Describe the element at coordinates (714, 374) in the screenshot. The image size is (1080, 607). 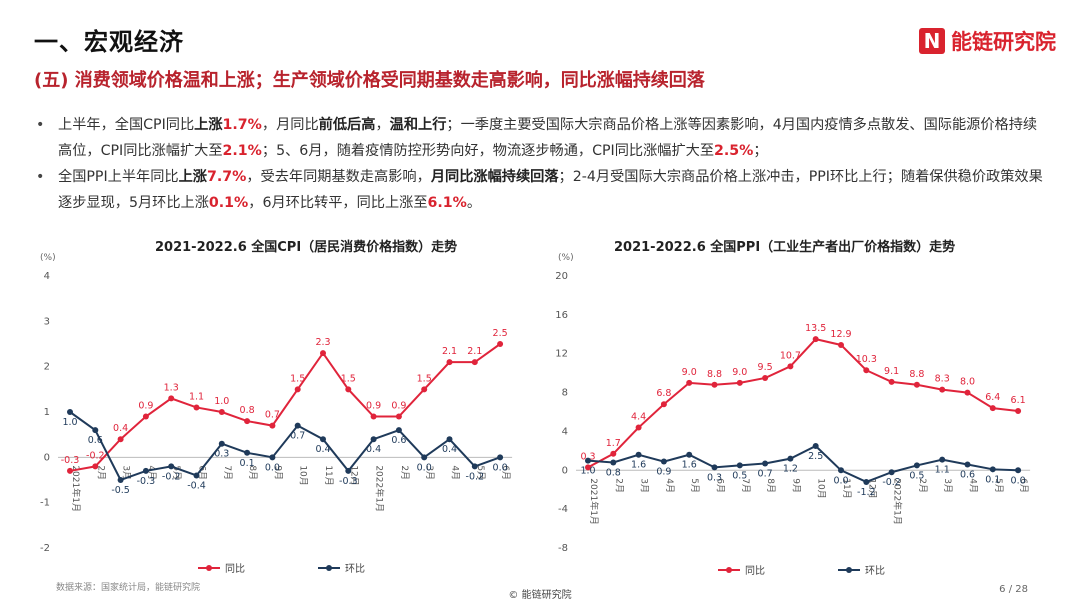
I see `data-label: 8.8` at that location.